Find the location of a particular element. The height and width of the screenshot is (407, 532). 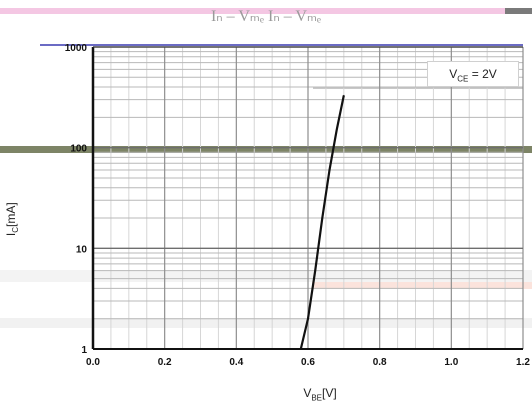

band-artifact-peach is located at coordinates (422, 285).